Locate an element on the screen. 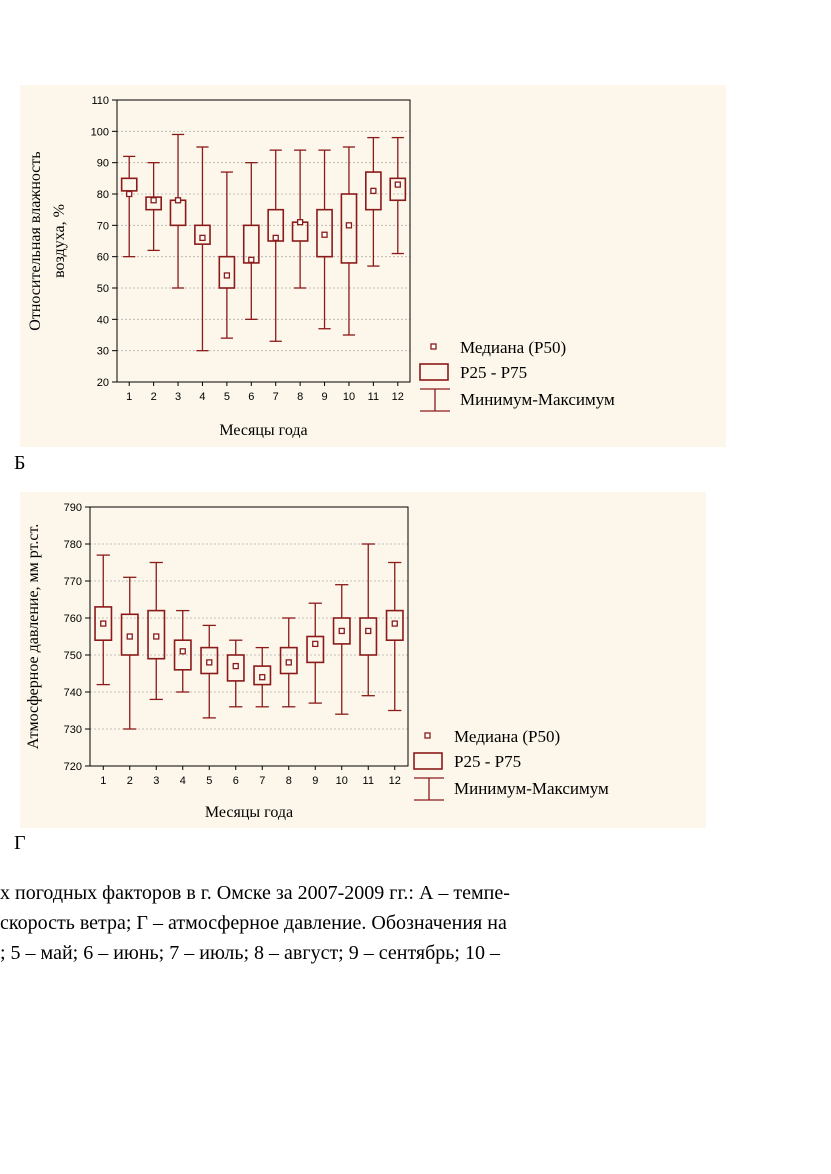 The width and height of the screenshot is (831, 1174). y-axis-title-line2: воздуха, % is located at coordinates (59, 241).